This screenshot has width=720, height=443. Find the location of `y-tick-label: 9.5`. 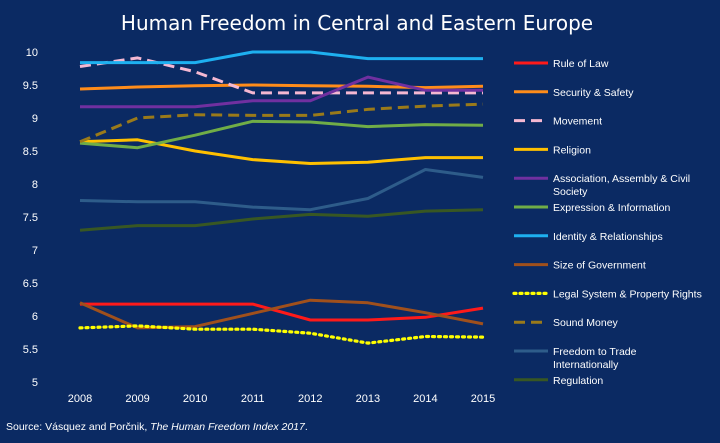

y-tick-label: 9.5 is located at coordinates (30, 86).